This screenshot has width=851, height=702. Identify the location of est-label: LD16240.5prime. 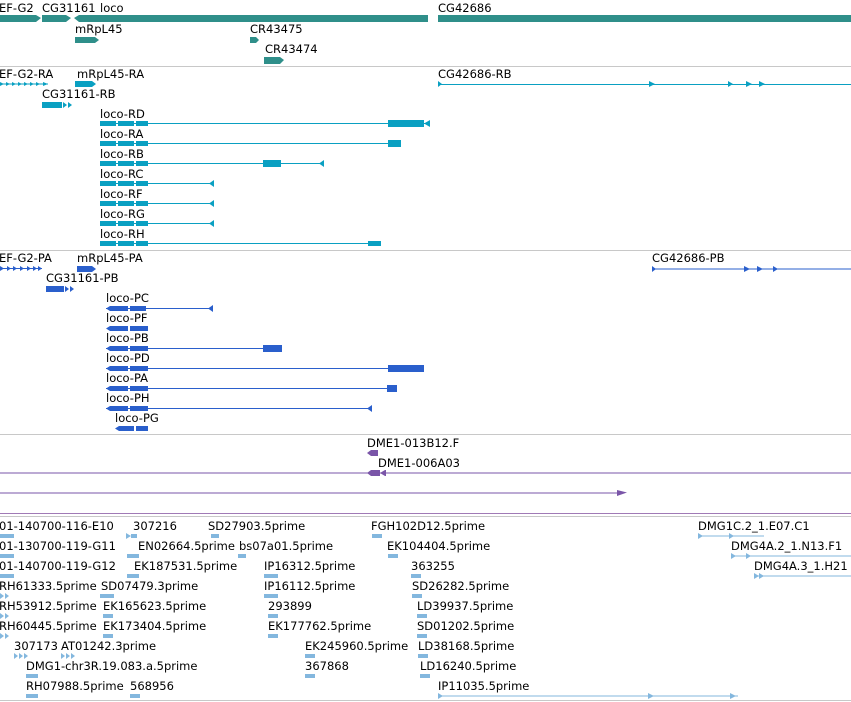
(468, 666).